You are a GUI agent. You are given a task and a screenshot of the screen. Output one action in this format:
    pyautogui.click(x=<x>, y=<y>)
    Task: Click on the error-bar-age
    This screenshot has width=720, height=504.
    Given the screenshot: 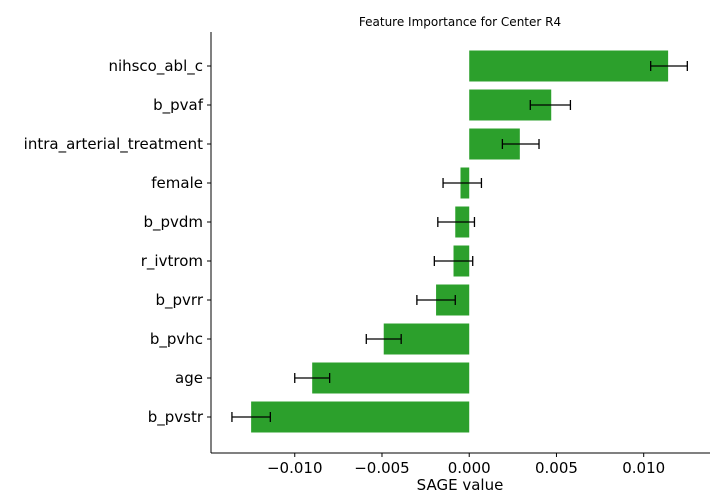 What is the action you would take?
    pyautogui.click(x=312, y=378)
    